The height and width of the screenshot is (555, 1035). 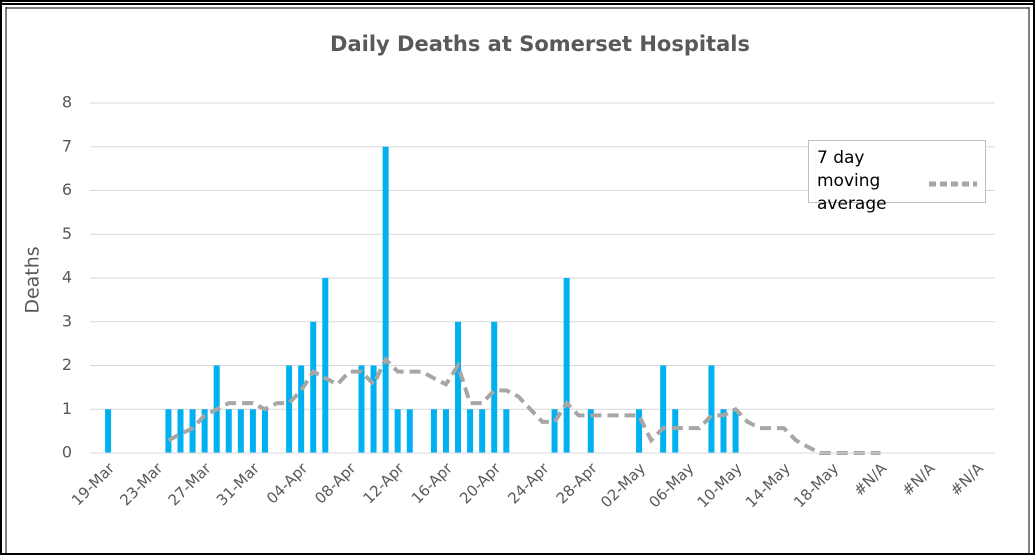 What do you see at coordinates (190, 484) in the screenshot?
I see `x-tick-label: 27-Mar` at bounding box center [190, 484].